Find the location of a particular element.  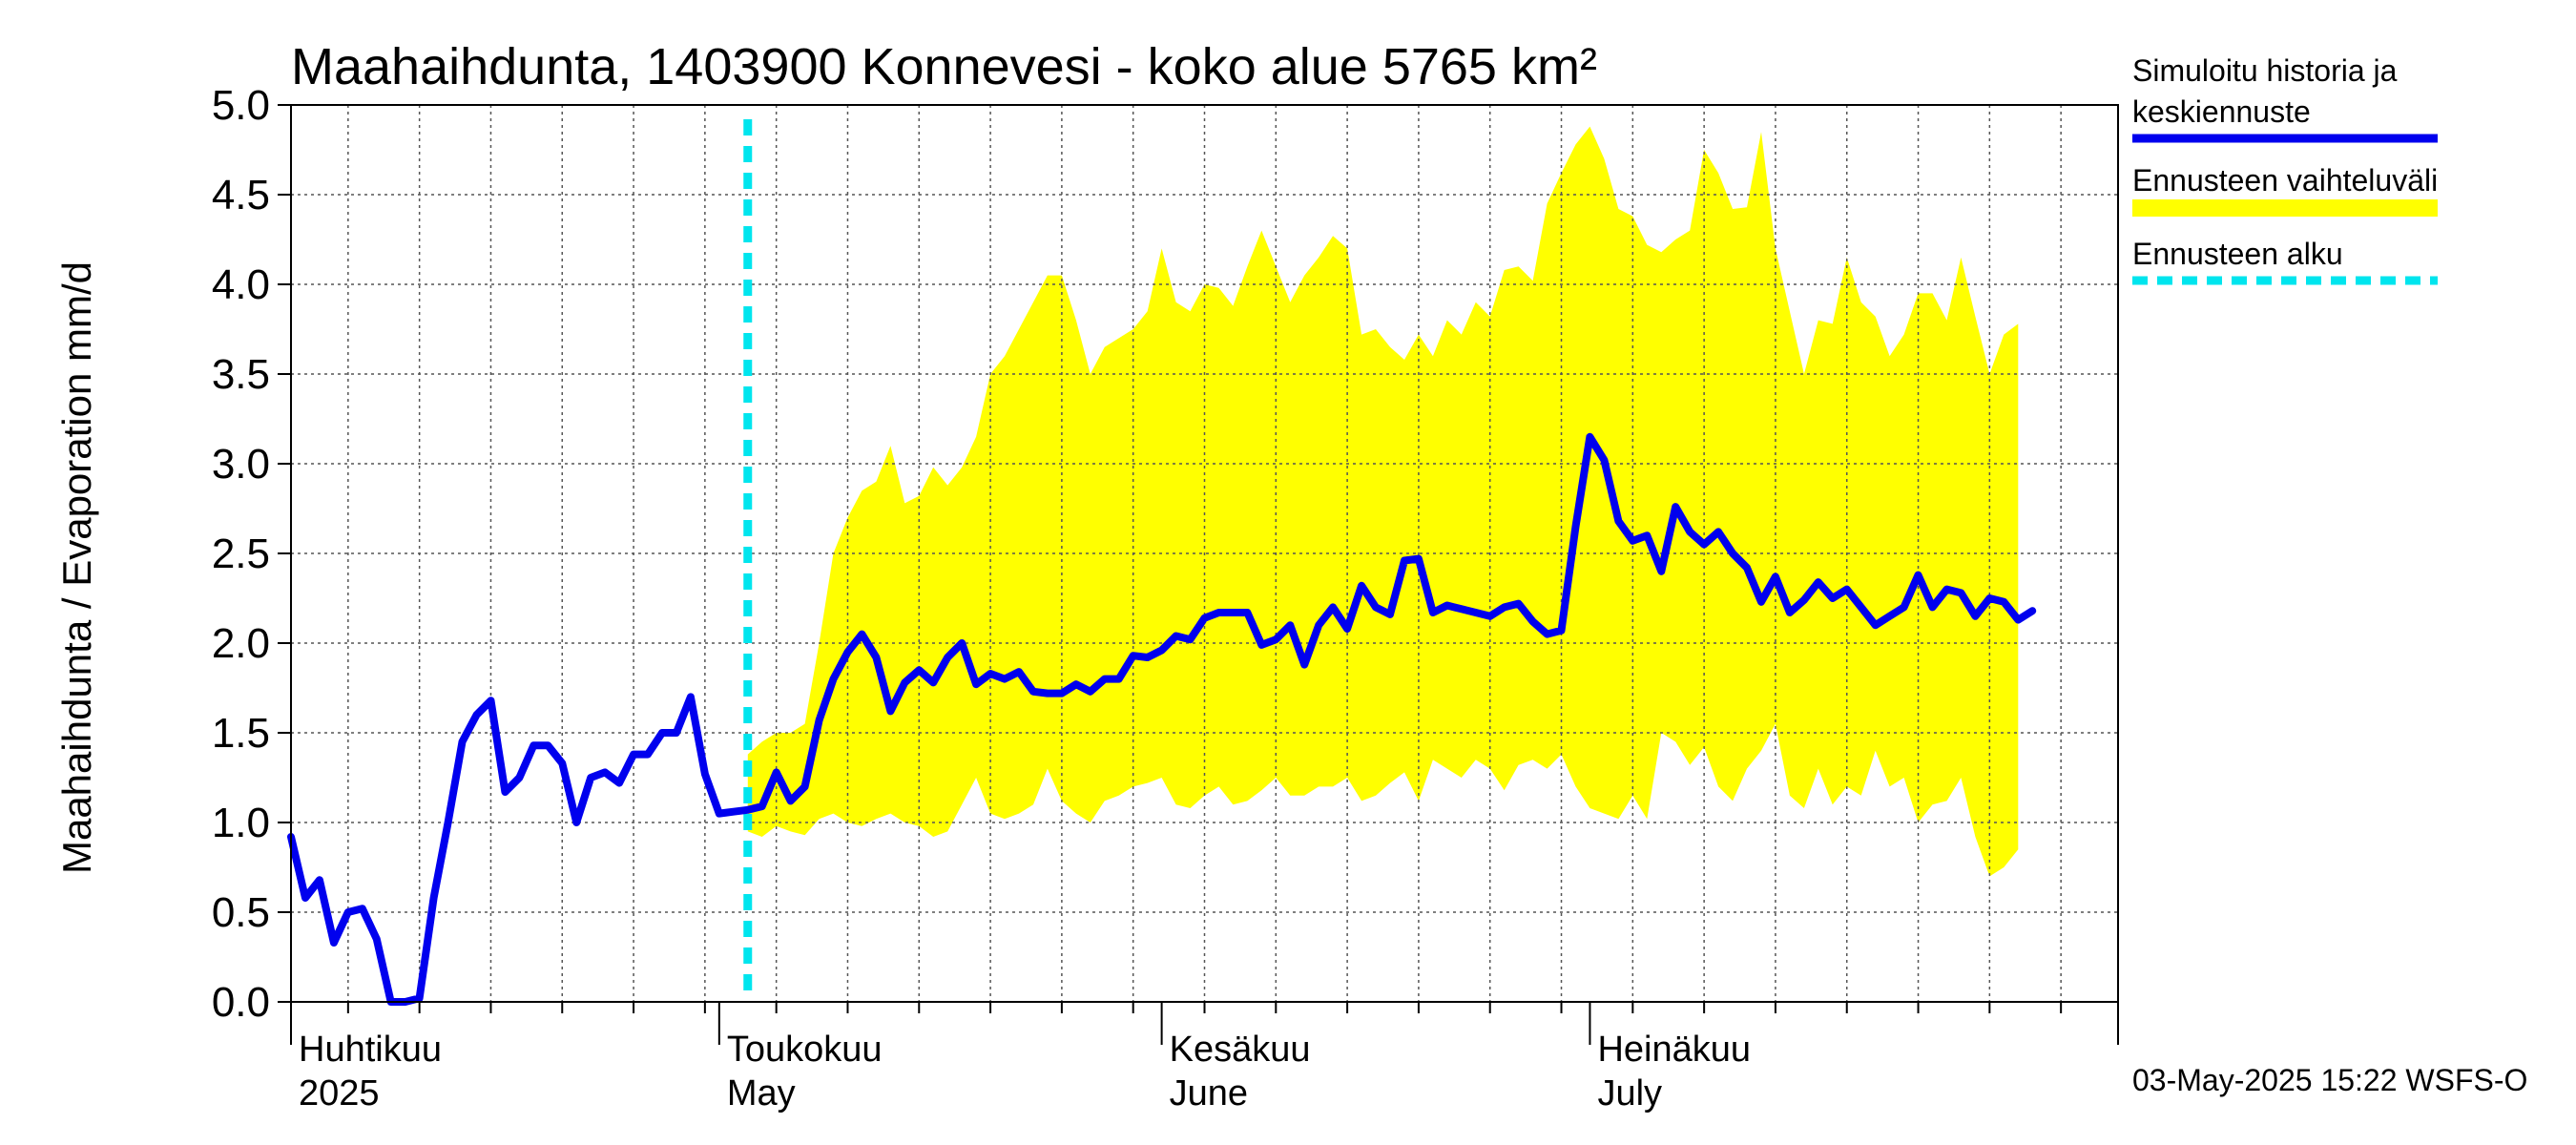

legend-label-range: Ennusteen vaihteluväli is located at coordinates (2285, 180).